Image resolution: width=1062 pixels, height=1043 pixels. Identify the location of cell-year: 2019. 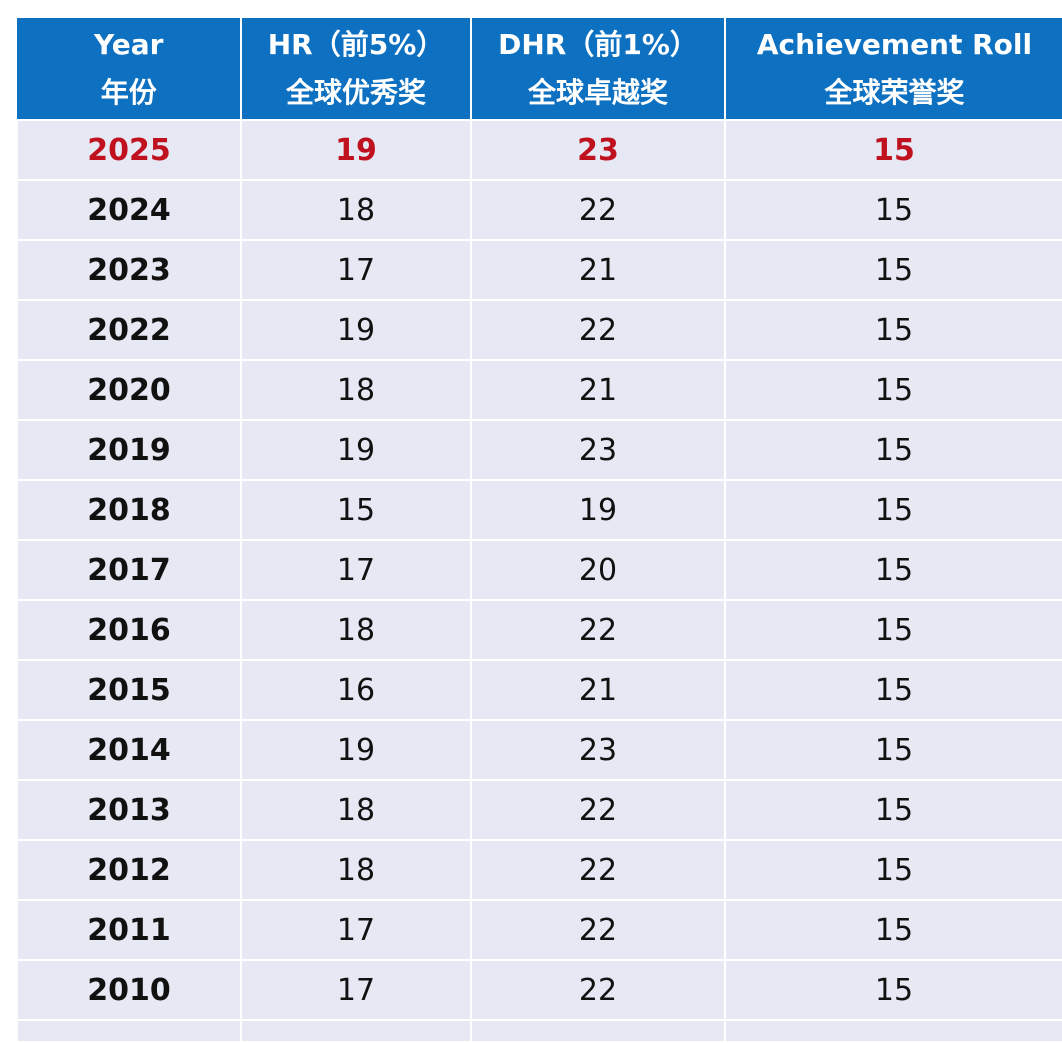
(129, 450).